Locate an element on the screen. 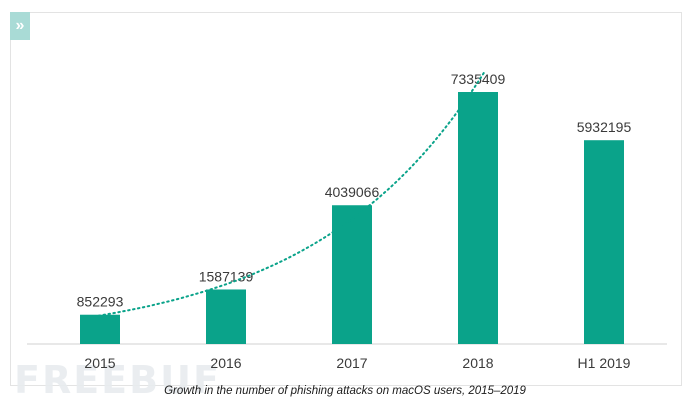 The width and height of the screenshot is (690, 410). data-label: 5932195 is located at coordinates (604, 127).